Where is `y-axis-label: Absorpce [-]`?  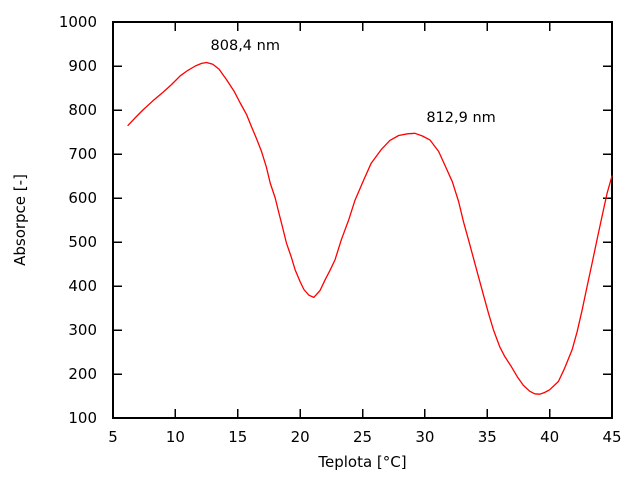
y-axis-label: Absorpce [-] is located at coordinates (20, 220).